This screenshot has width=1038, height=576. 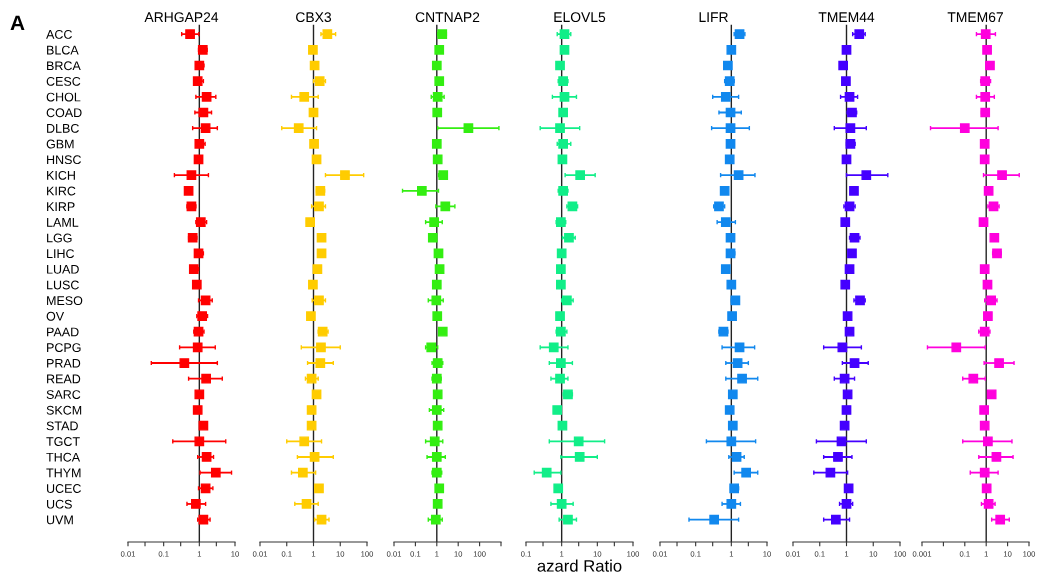 What do you see at coordinates (580, 17) in the screenshot?
I see `chart-title: ELOVL5` at bounding box center [580, 17].